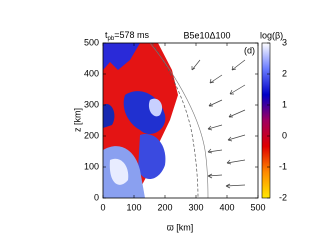 This screenshot has width=320, height=252. I want to click on colorbar, so click(266, 120).